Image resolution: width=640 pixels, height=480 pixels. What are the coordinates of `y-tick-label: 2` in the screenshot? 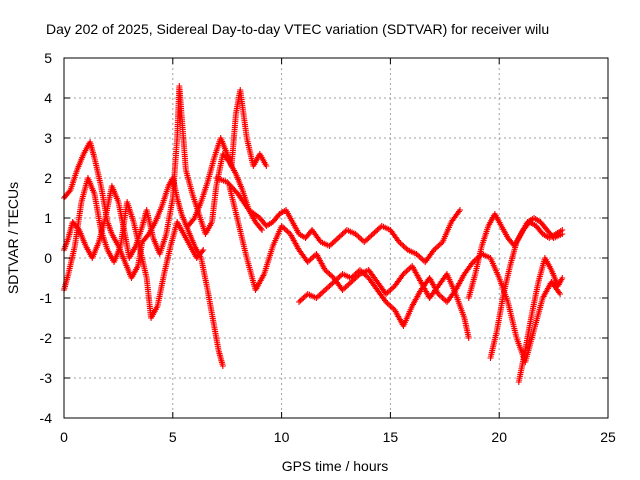 It's located at (48, 178).